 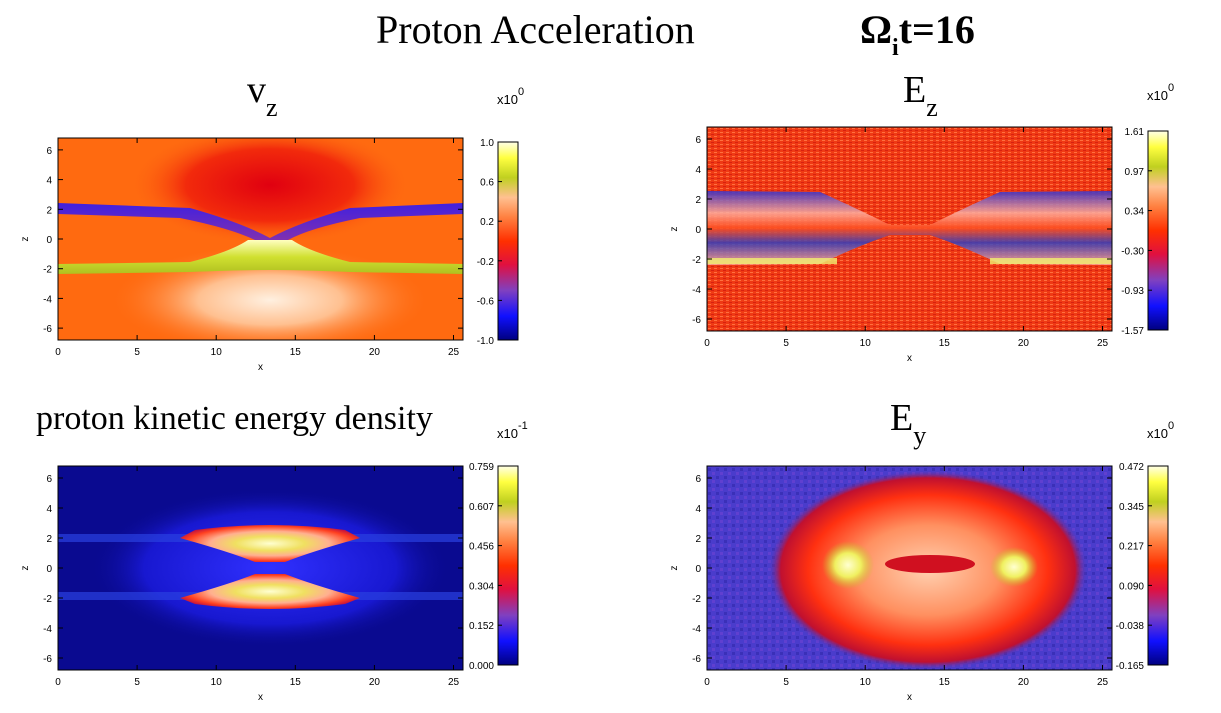 I want to click on ke-cbar-multiplier-exp: -1, so click(x=523, y=426).